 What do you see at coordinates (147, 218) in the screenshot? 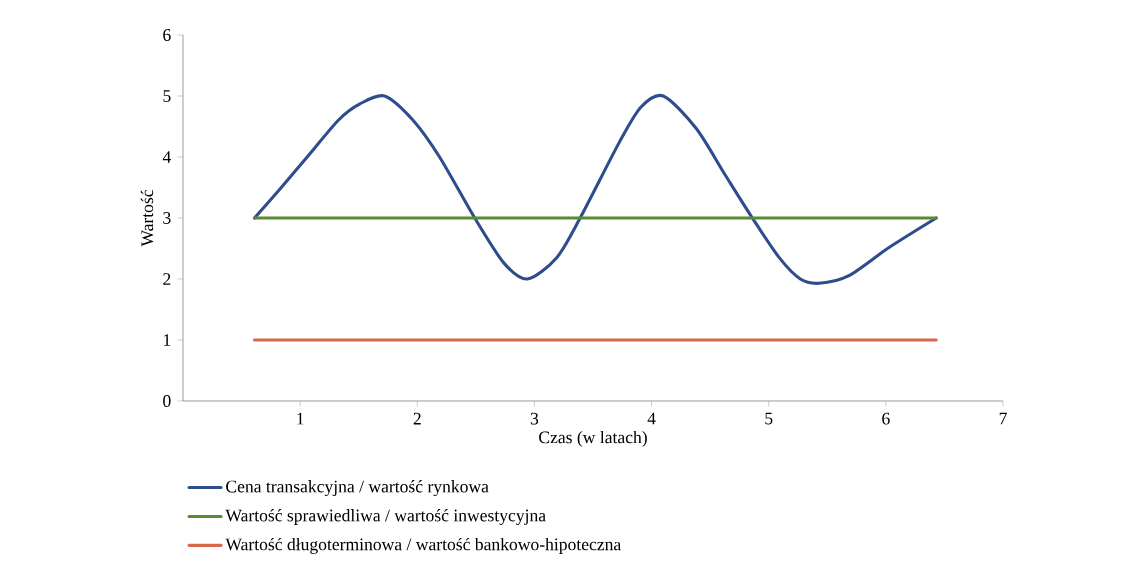
I see `y-axis-title: Wartość` at bounding box center [147, 218].